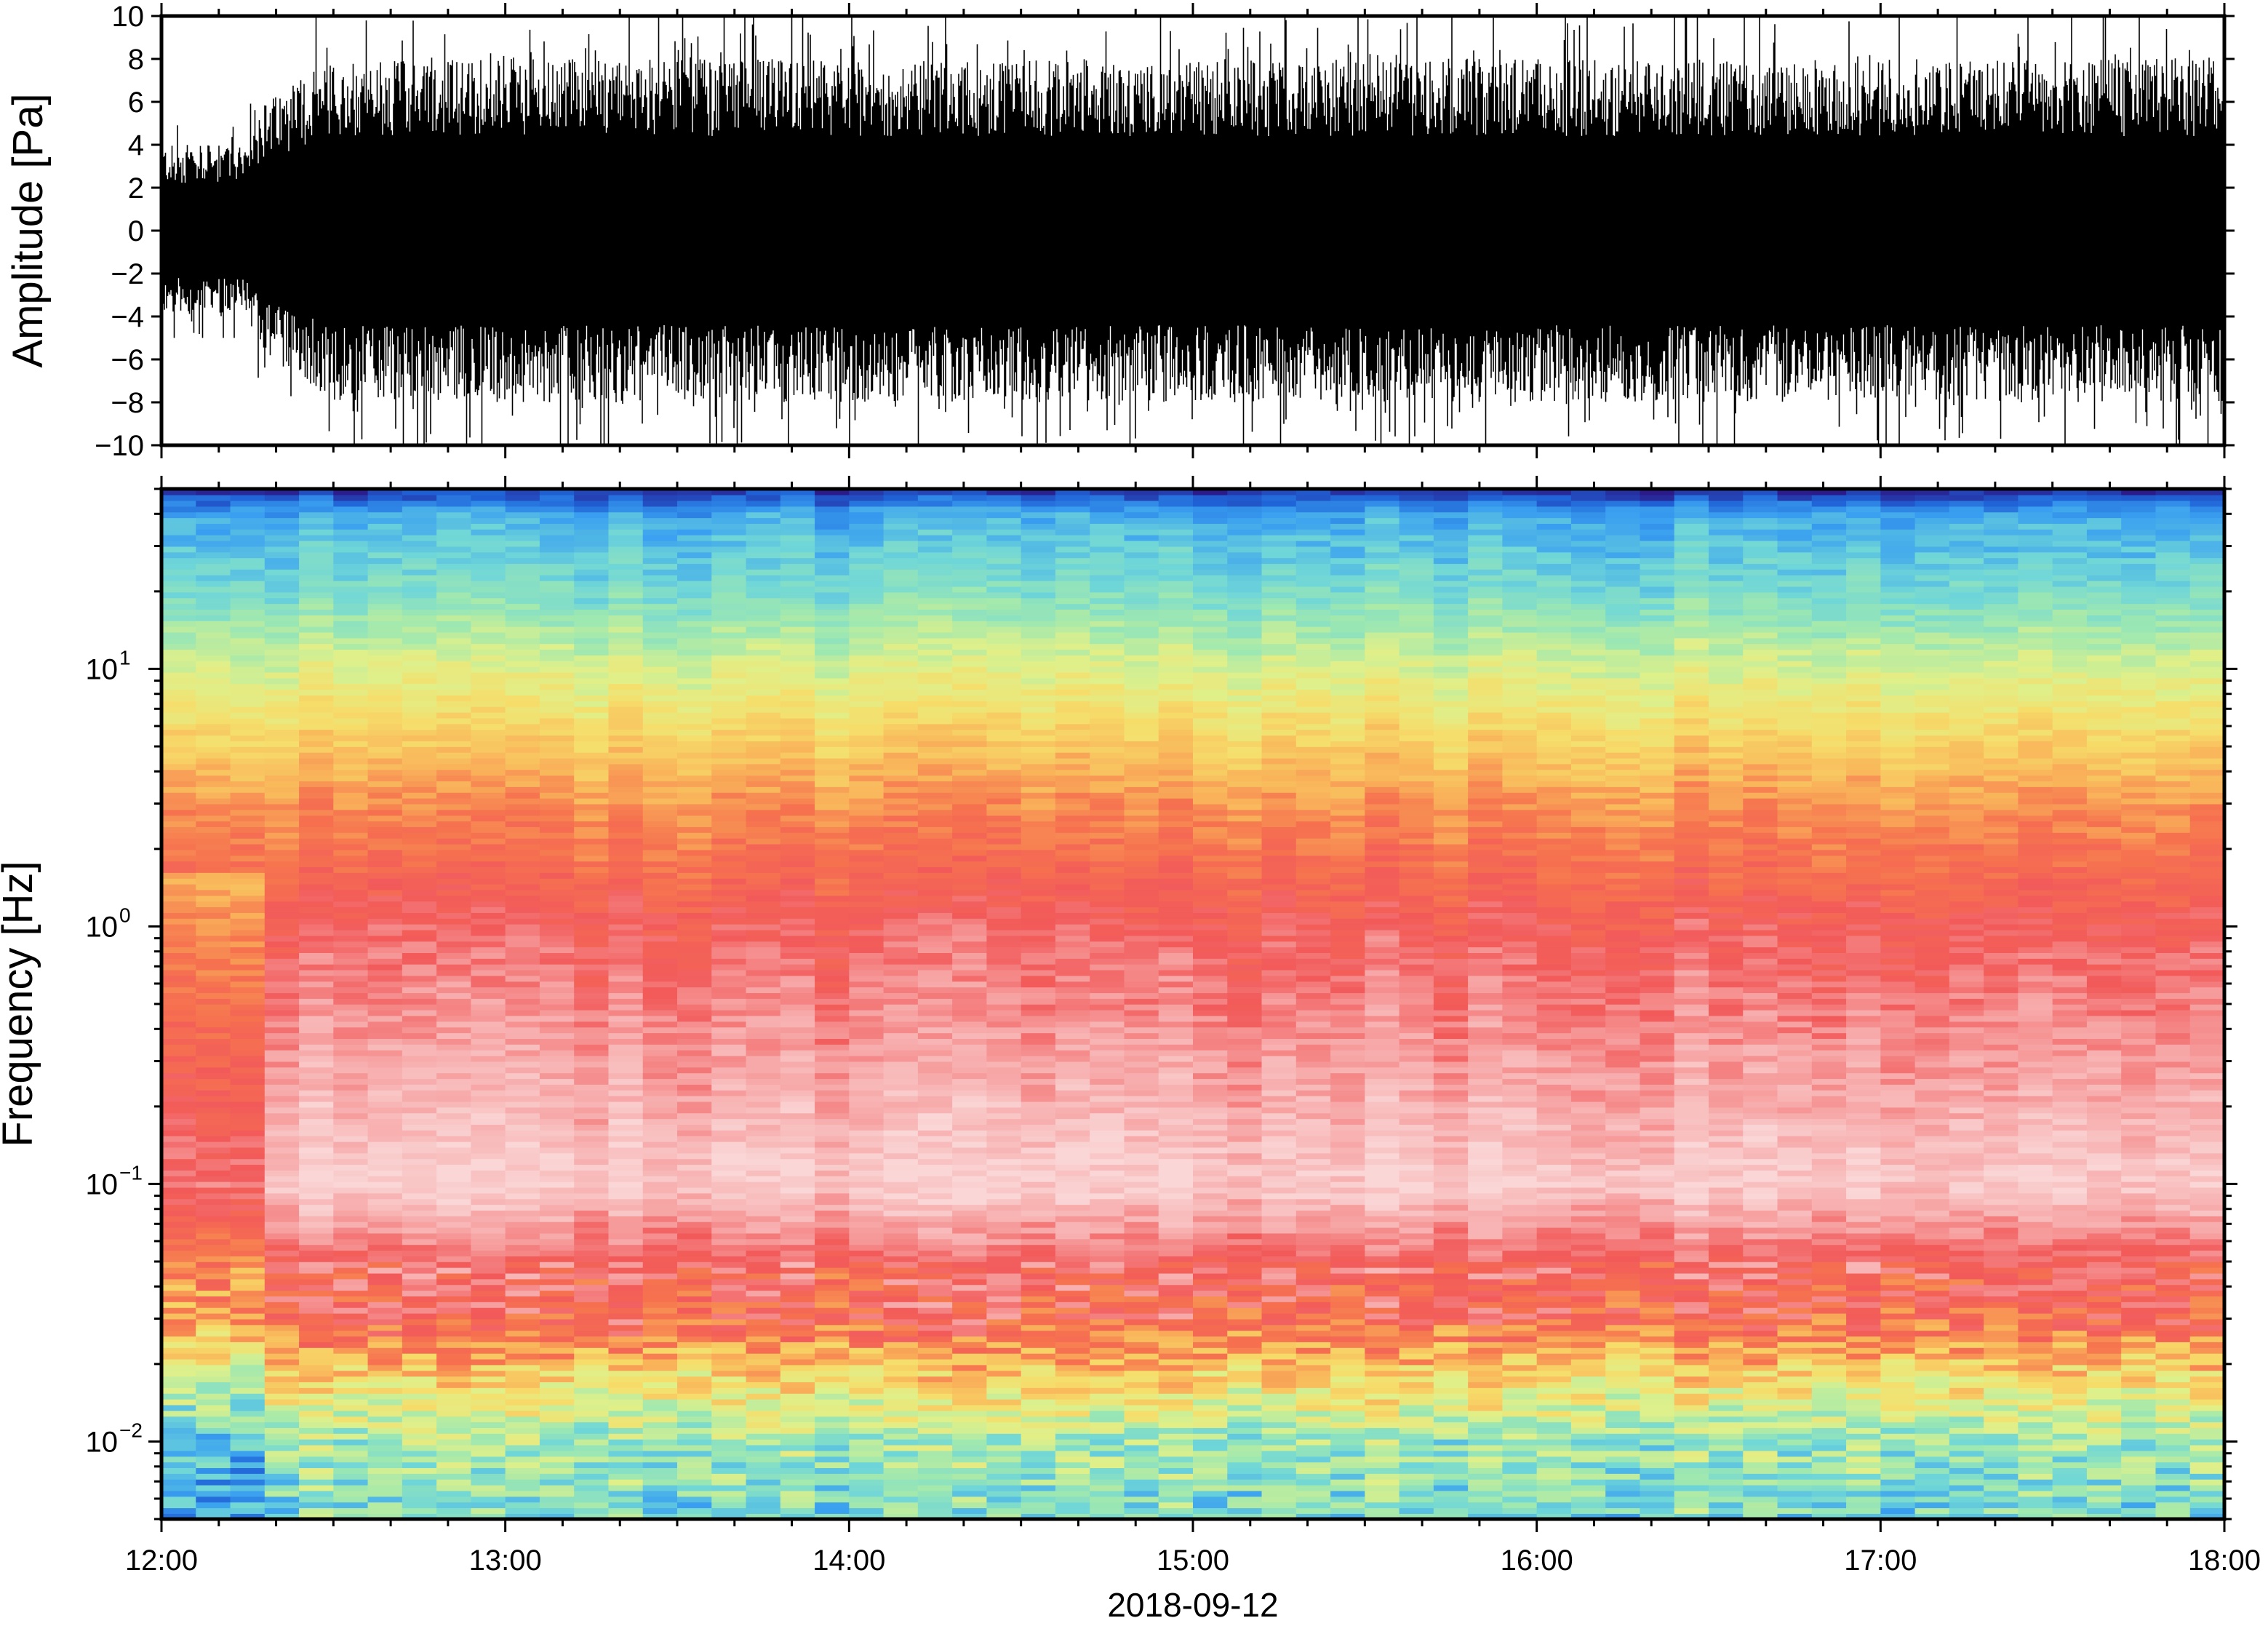 This screenshot has height=1626, width=2268. I want to click on amplitude-tick-label: 2, so click(136, 188).